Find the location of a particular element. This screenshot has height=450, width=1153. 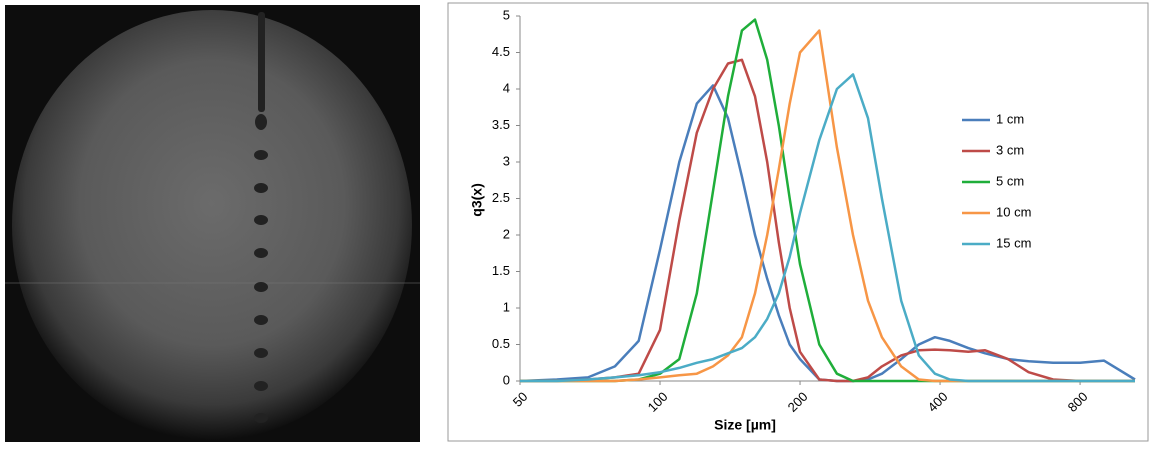

x-axis-title: Size [µm] is located at coordinates (745, 425).